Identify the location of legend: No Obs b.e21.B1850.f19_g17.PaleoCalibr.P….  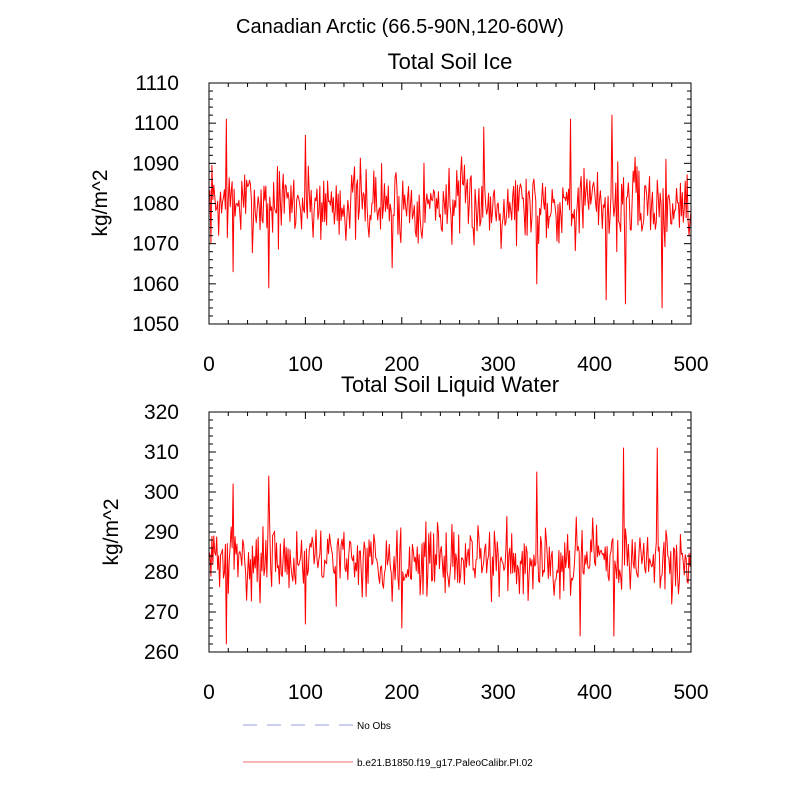
(388, 745).